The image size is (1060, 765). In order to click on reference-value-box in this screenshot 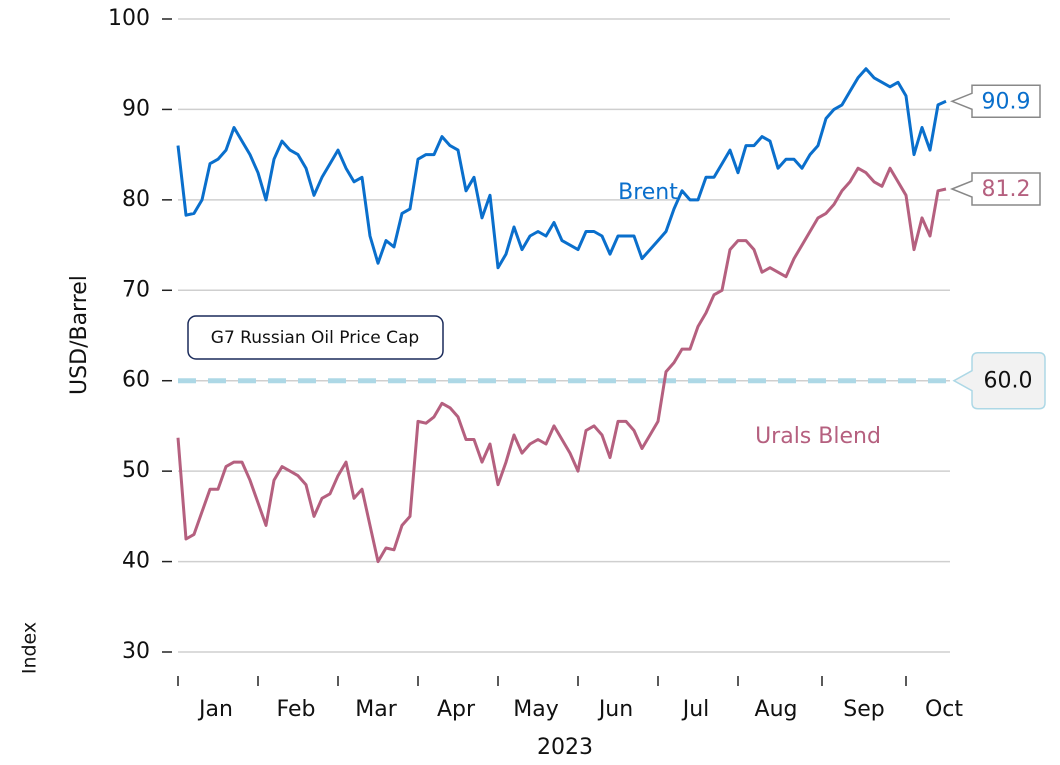, I will do `click(999, 380)`.